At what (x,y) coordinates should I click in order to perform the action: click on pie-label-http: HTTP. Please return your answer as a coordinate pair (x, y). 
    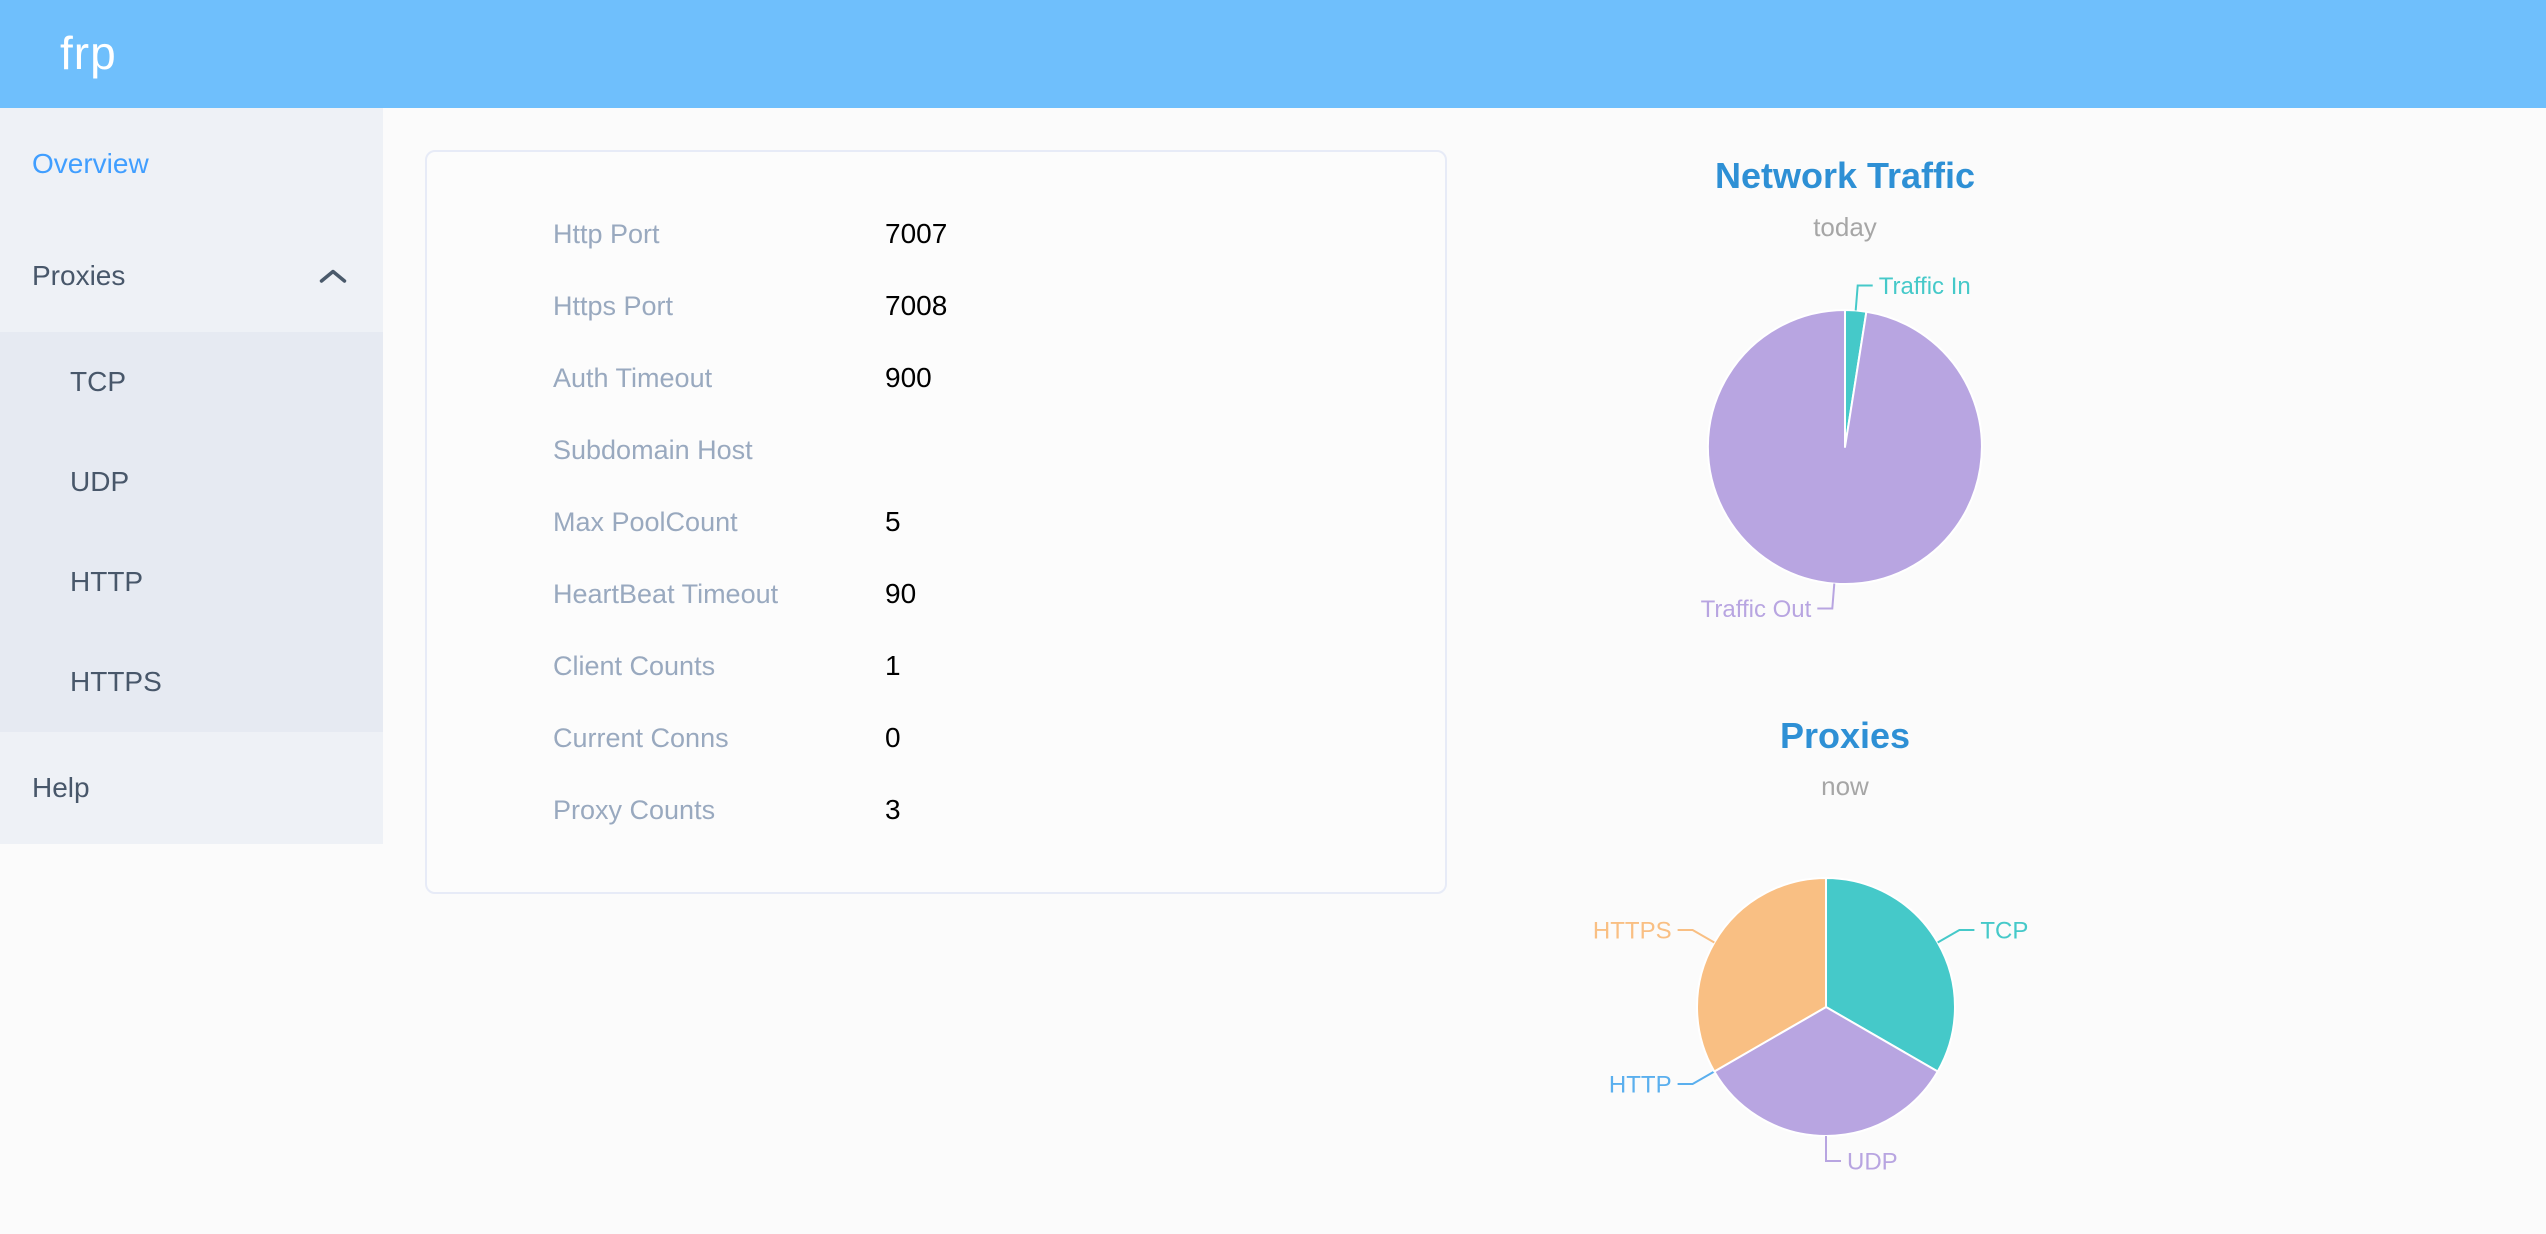
    Looking at the image, I should click on (1640, 1084).